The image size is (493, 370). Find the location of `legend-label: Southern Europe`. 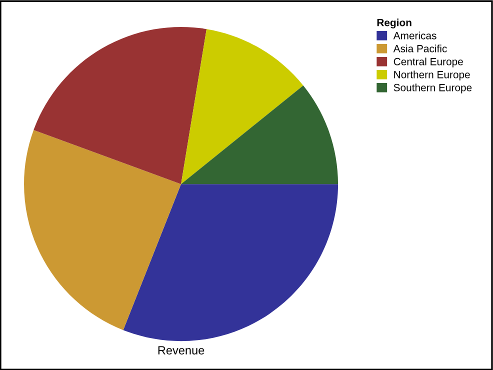

legend-label: Southern Europe is located at coordinates (433, 89).